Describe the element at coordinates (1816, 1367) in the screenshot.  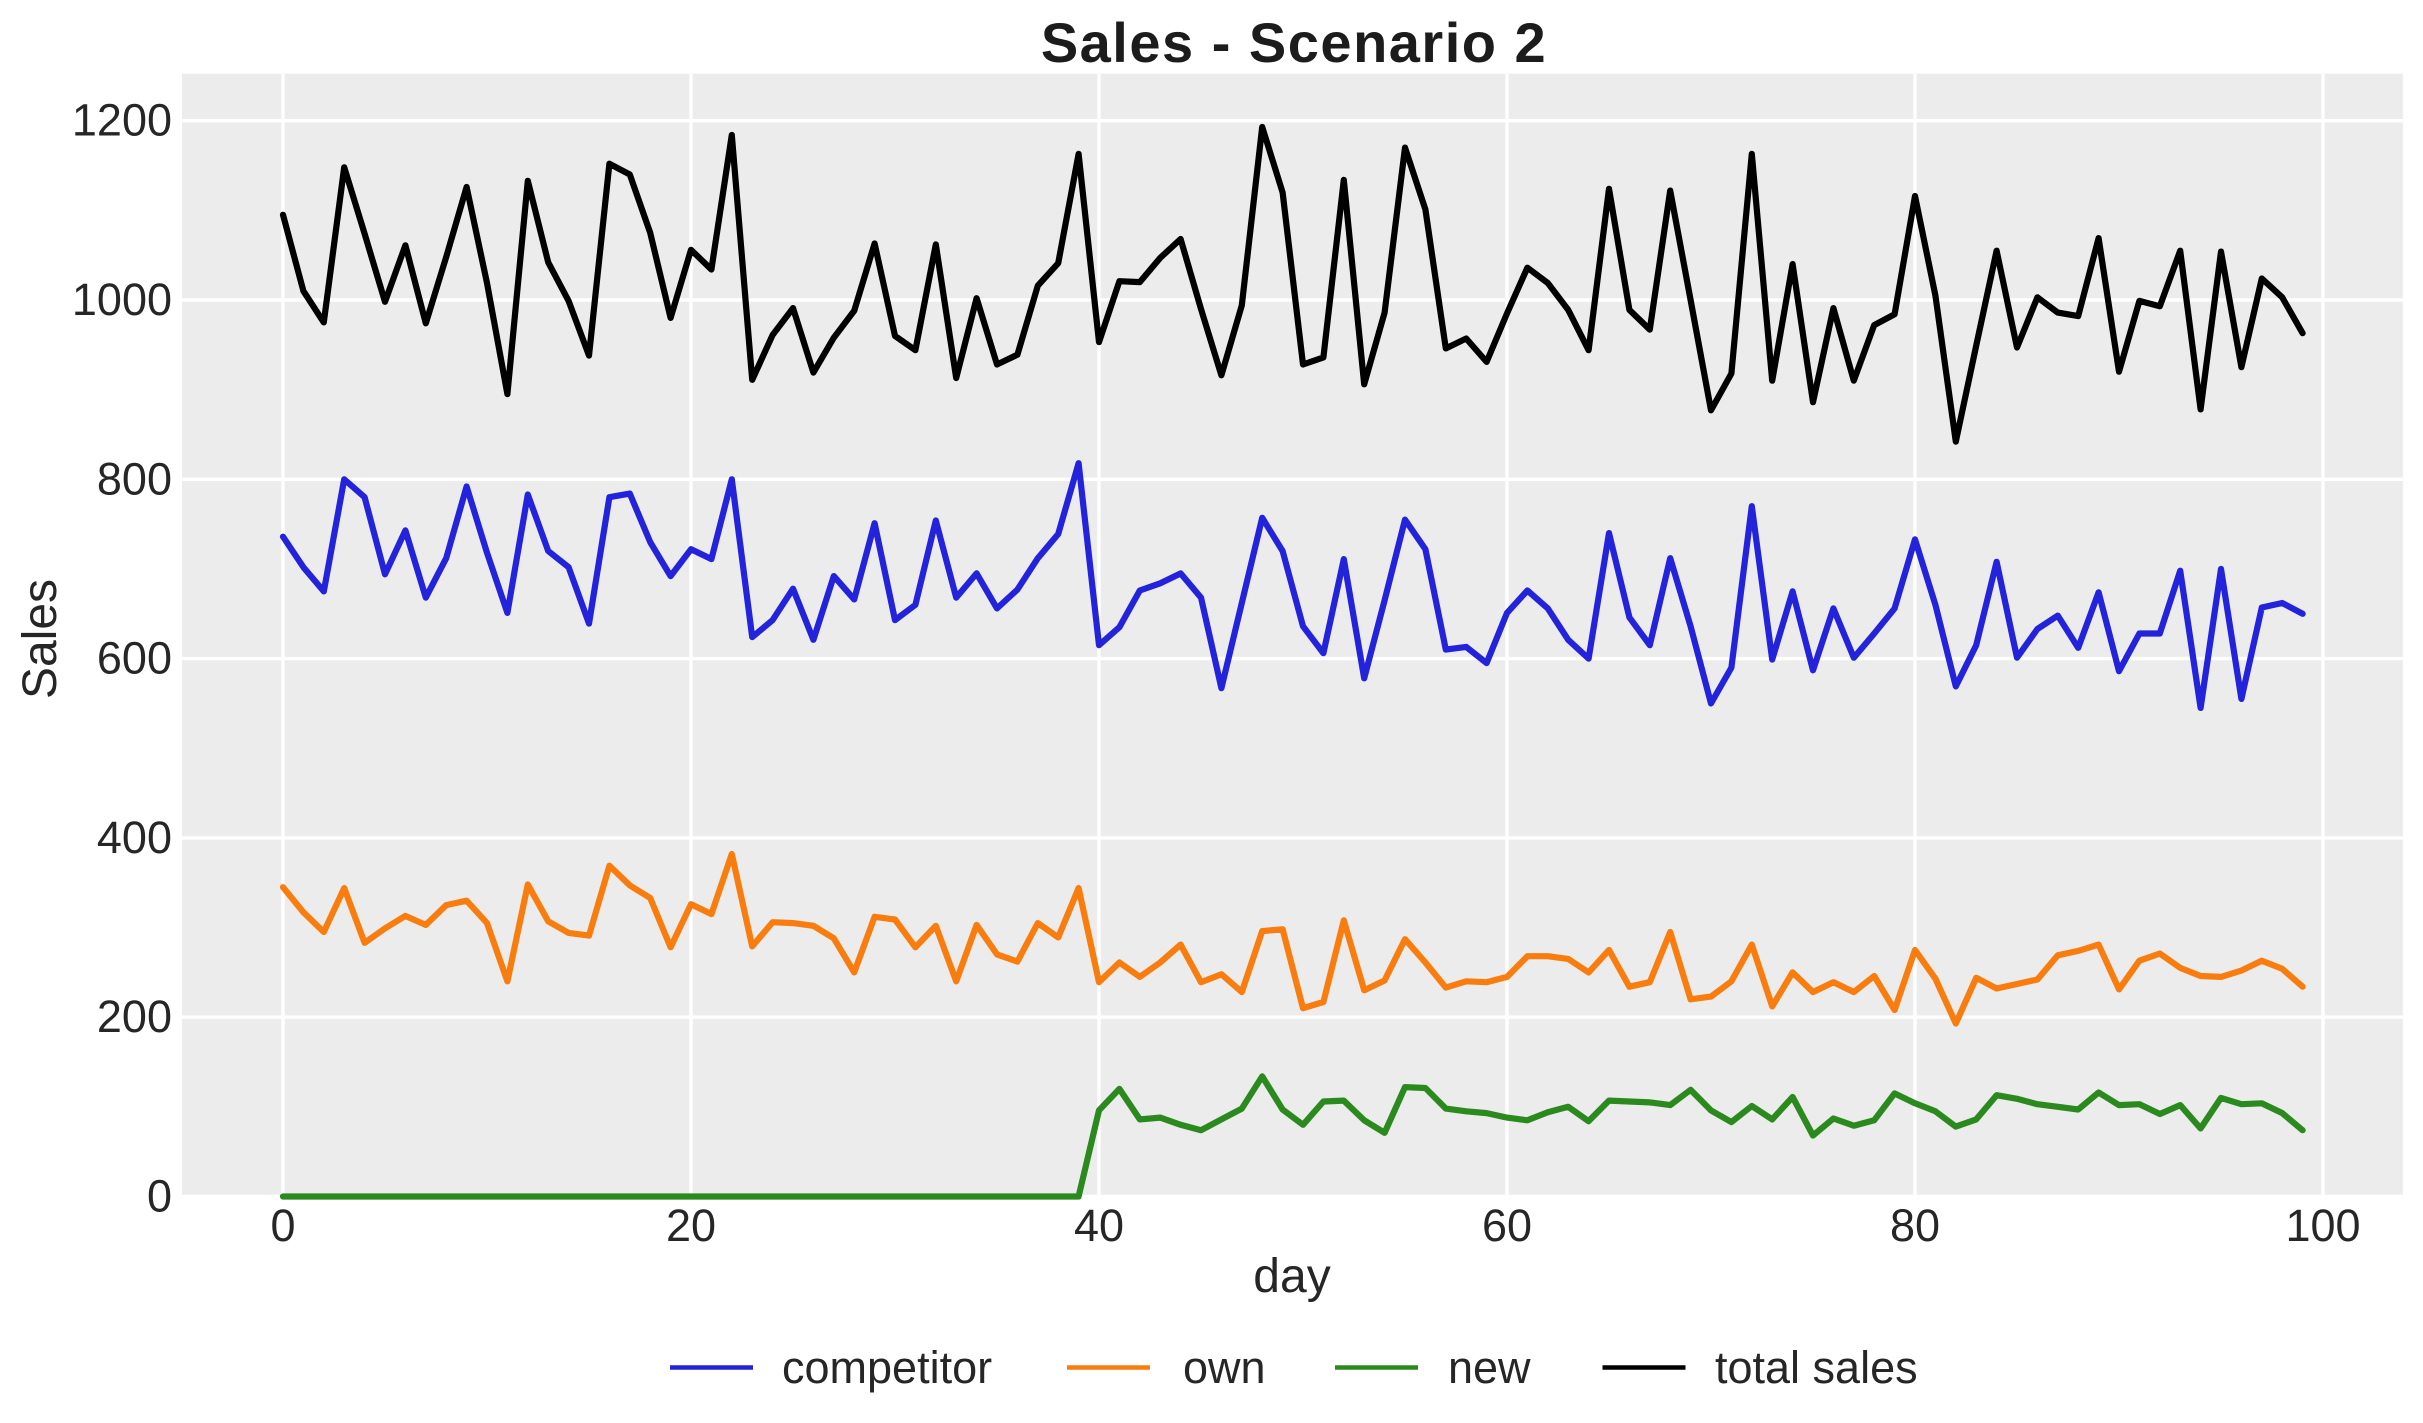
I see `svg-text: total sales` at that location.